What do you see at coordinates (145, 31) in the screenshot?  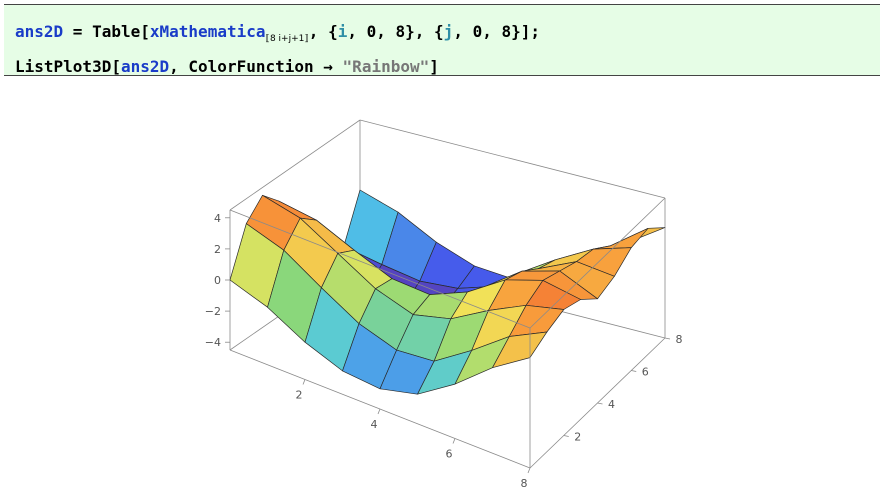 I see `bracket-open: [` at bounding box center [145, 31].